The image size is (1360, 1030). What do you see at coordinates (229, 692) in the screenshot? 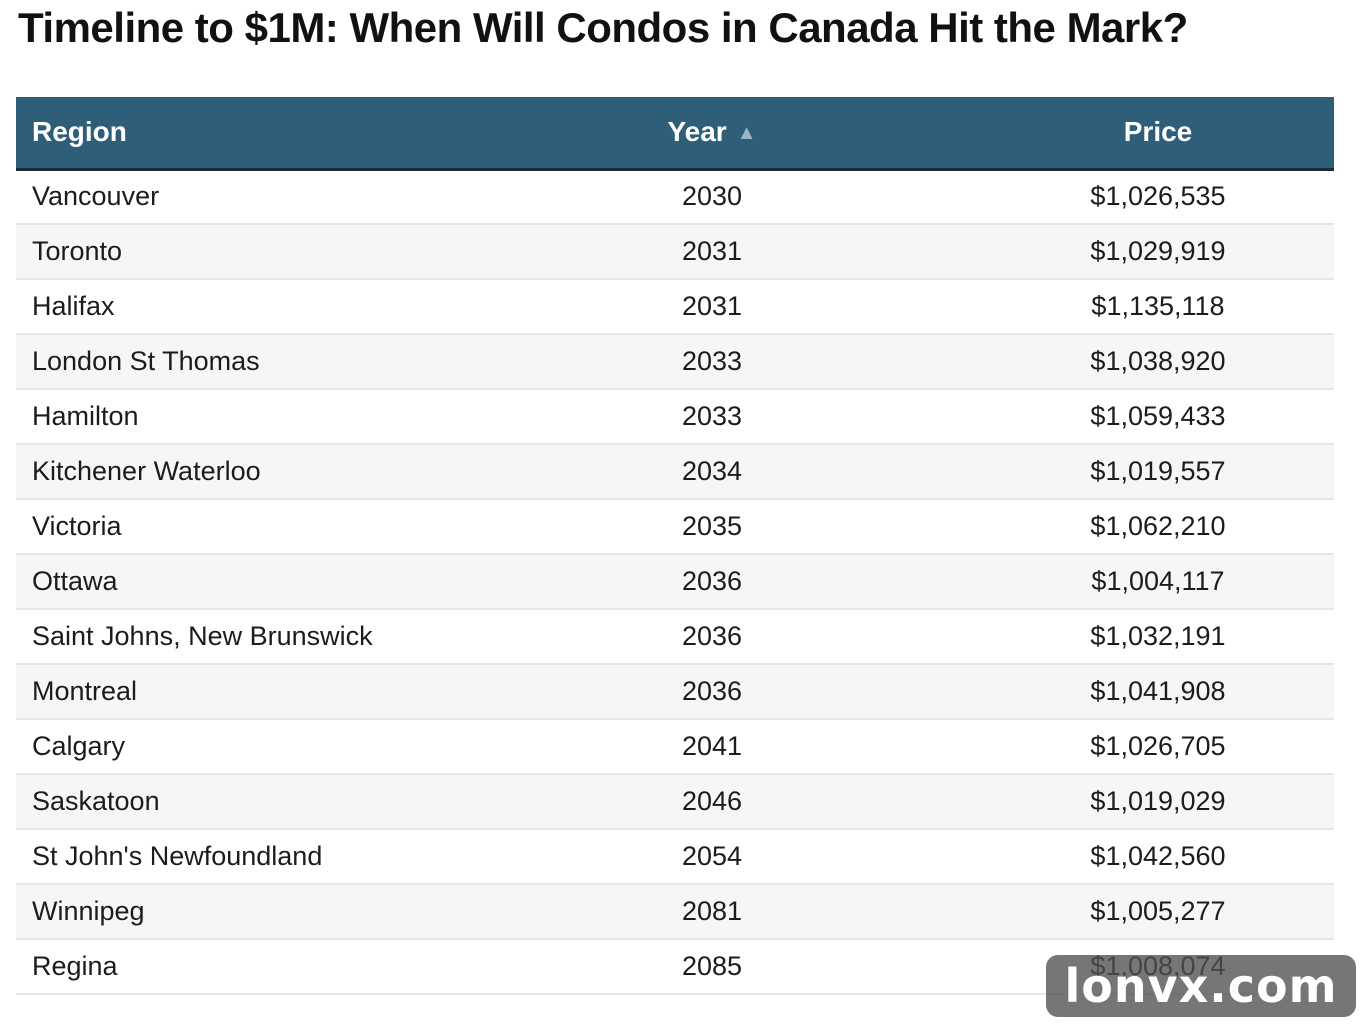
I see `table-cell-region: Montreal` at bounding box center [229, 692].